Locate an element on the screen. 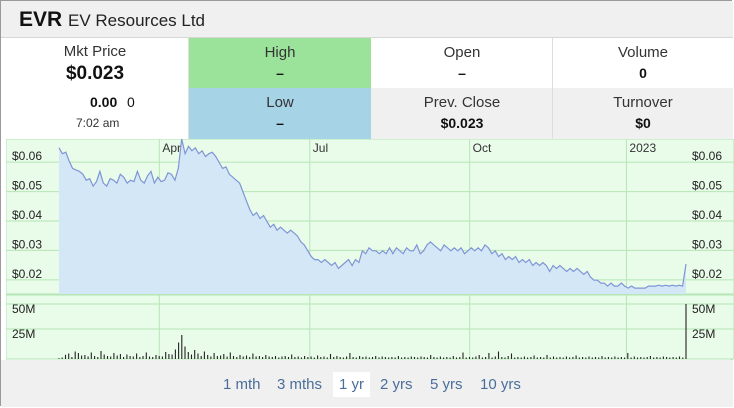  range-option-1-yr: 1 yr is located at coordinates (352, 384).